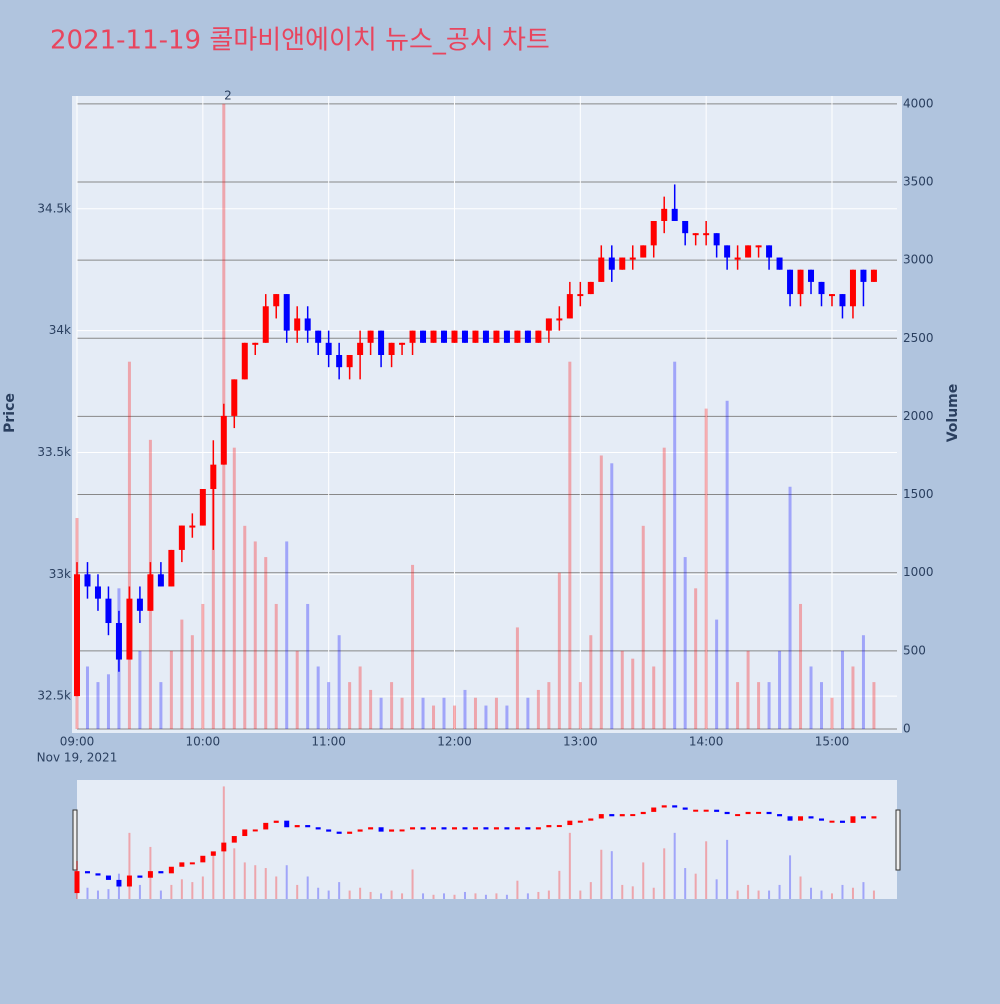 Image resolution: width=1000 pixels, height=1004 pixels. Describe the element at coordinates (918, 338) in the screenshot. I see `y2-tick-label: 2500` at that location.